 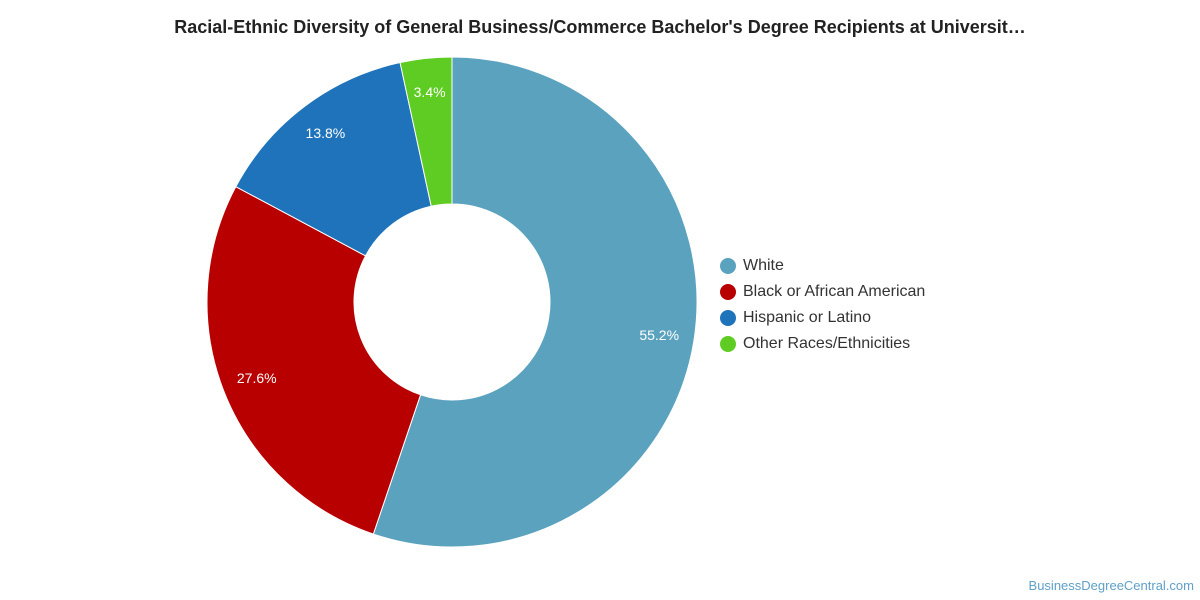 I want to click on legend-swatch-white, so click(x=728, y=266).